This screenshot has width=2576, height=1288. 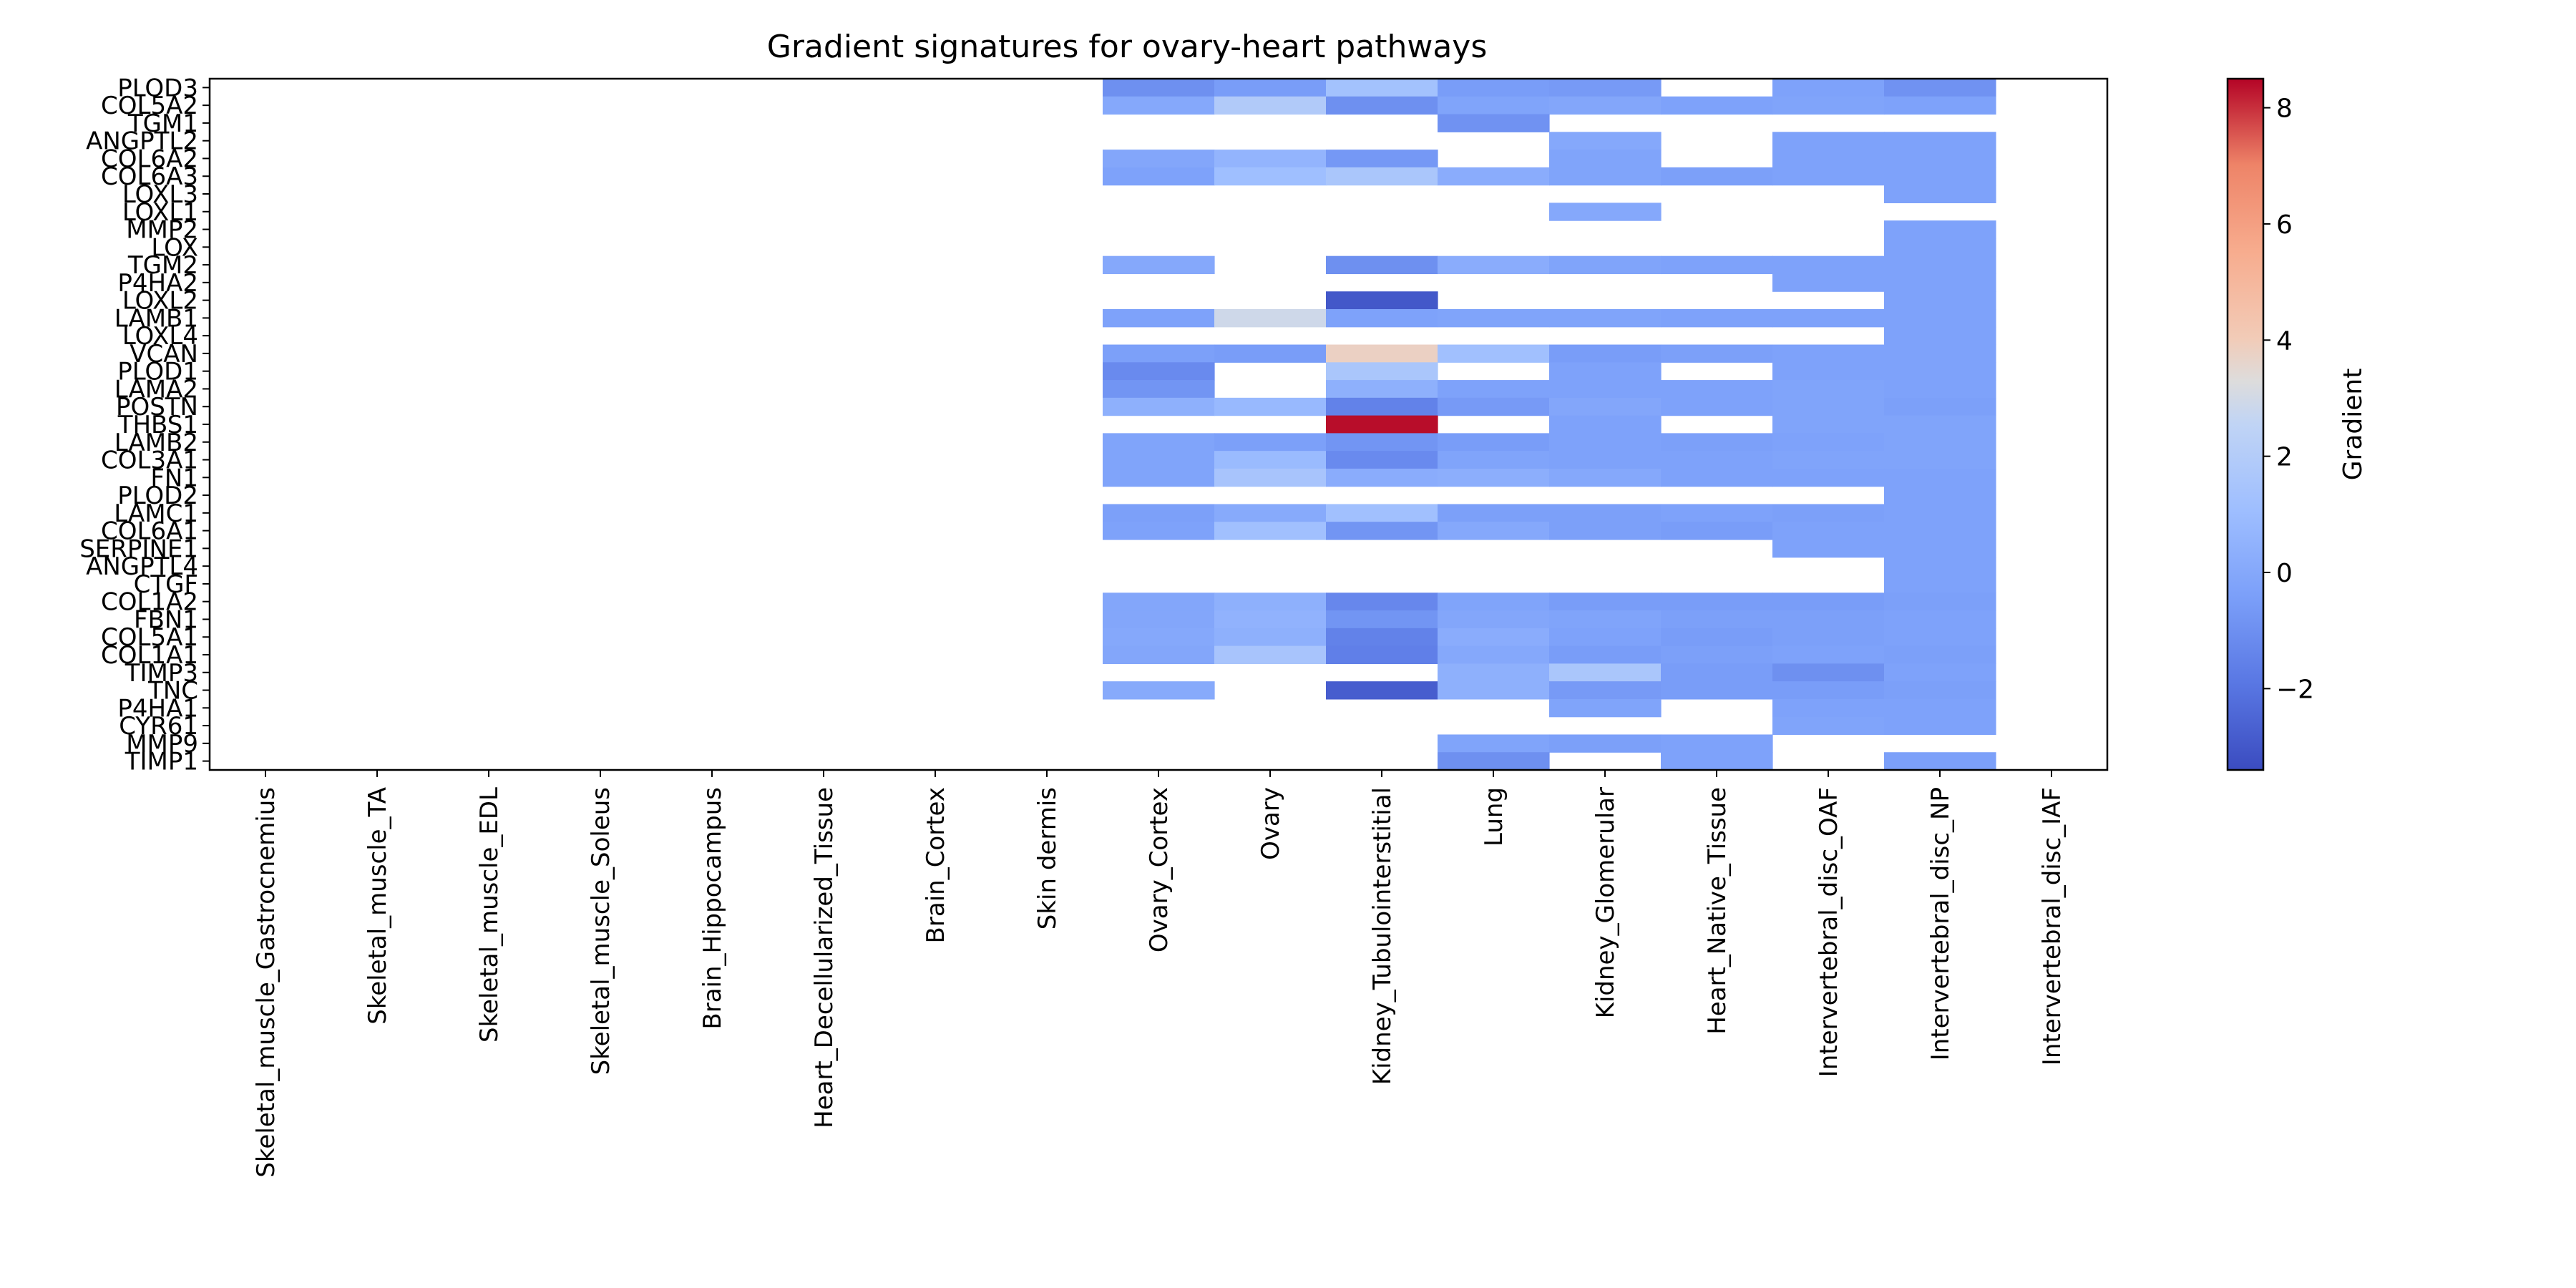 What do you see at coordinates (166, 619) in the screenshot?
I see `y-tick-label: FBN1` at bounding box center [166, 619].